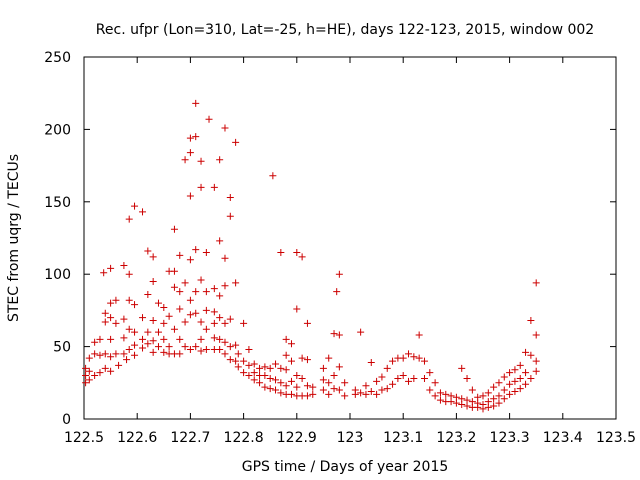  What do you see at coordinates (190, 438) in the screenshot?
I see `x-tick-label: 122.7` at bounding box center [190, 438].